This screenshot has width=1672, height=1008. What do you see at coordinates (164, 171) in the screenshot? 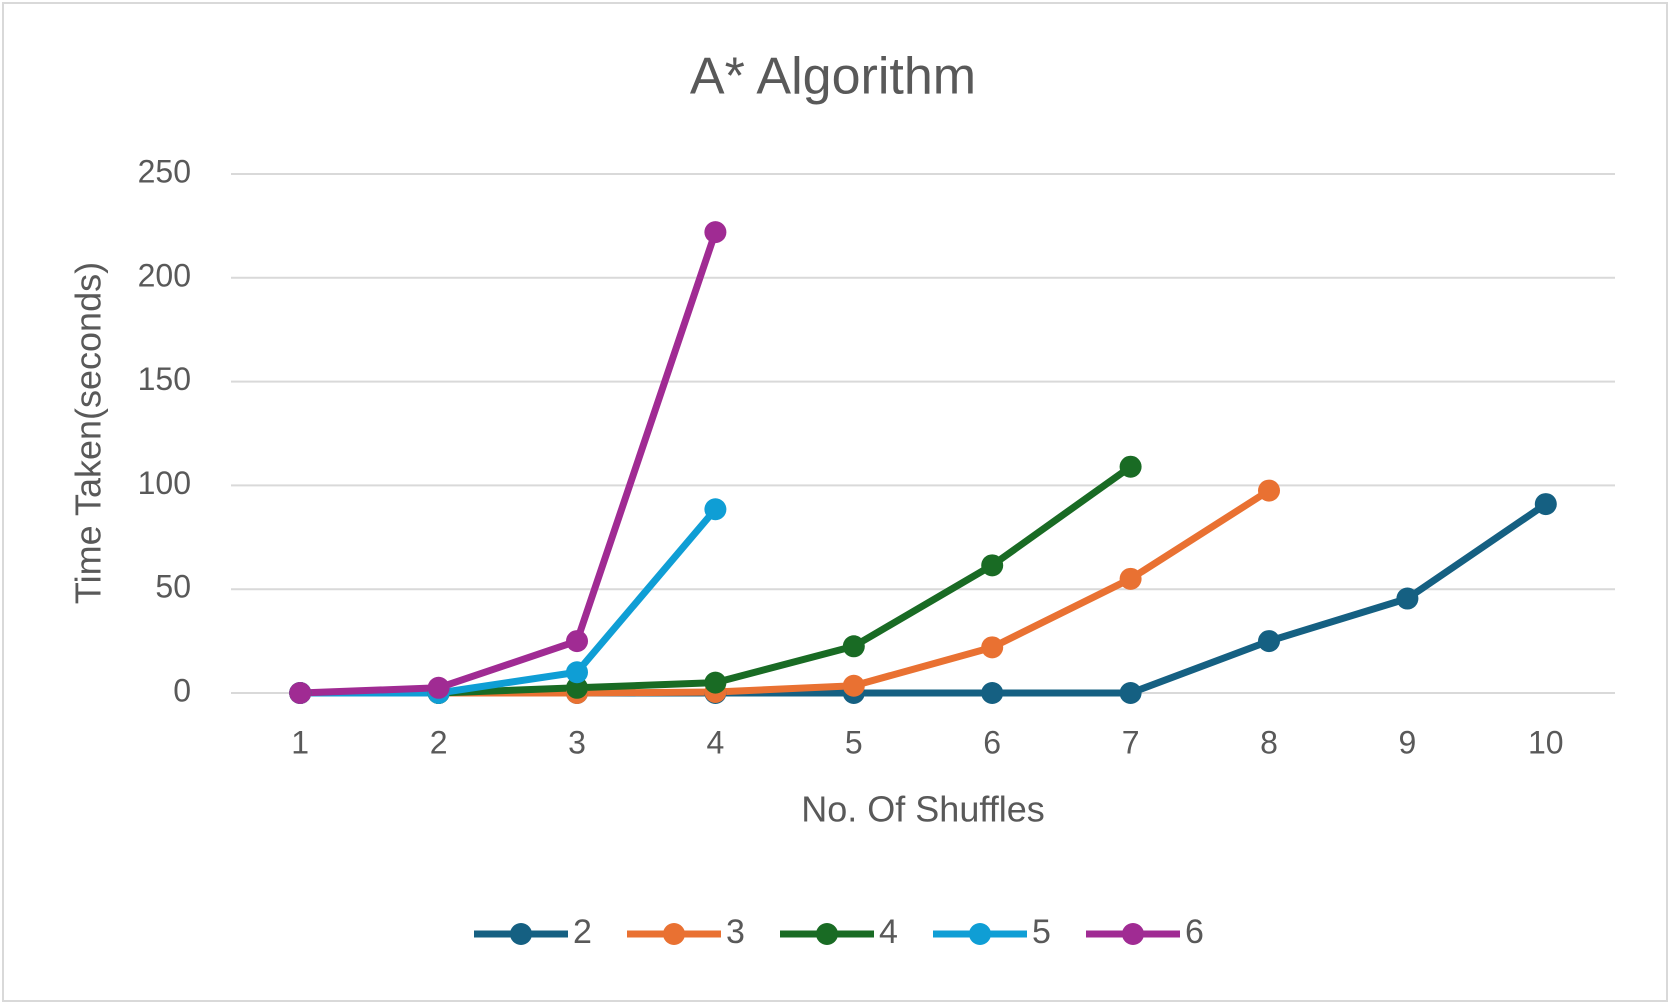
I see `y-tick-label: 250` at bounding box center [164, 171].